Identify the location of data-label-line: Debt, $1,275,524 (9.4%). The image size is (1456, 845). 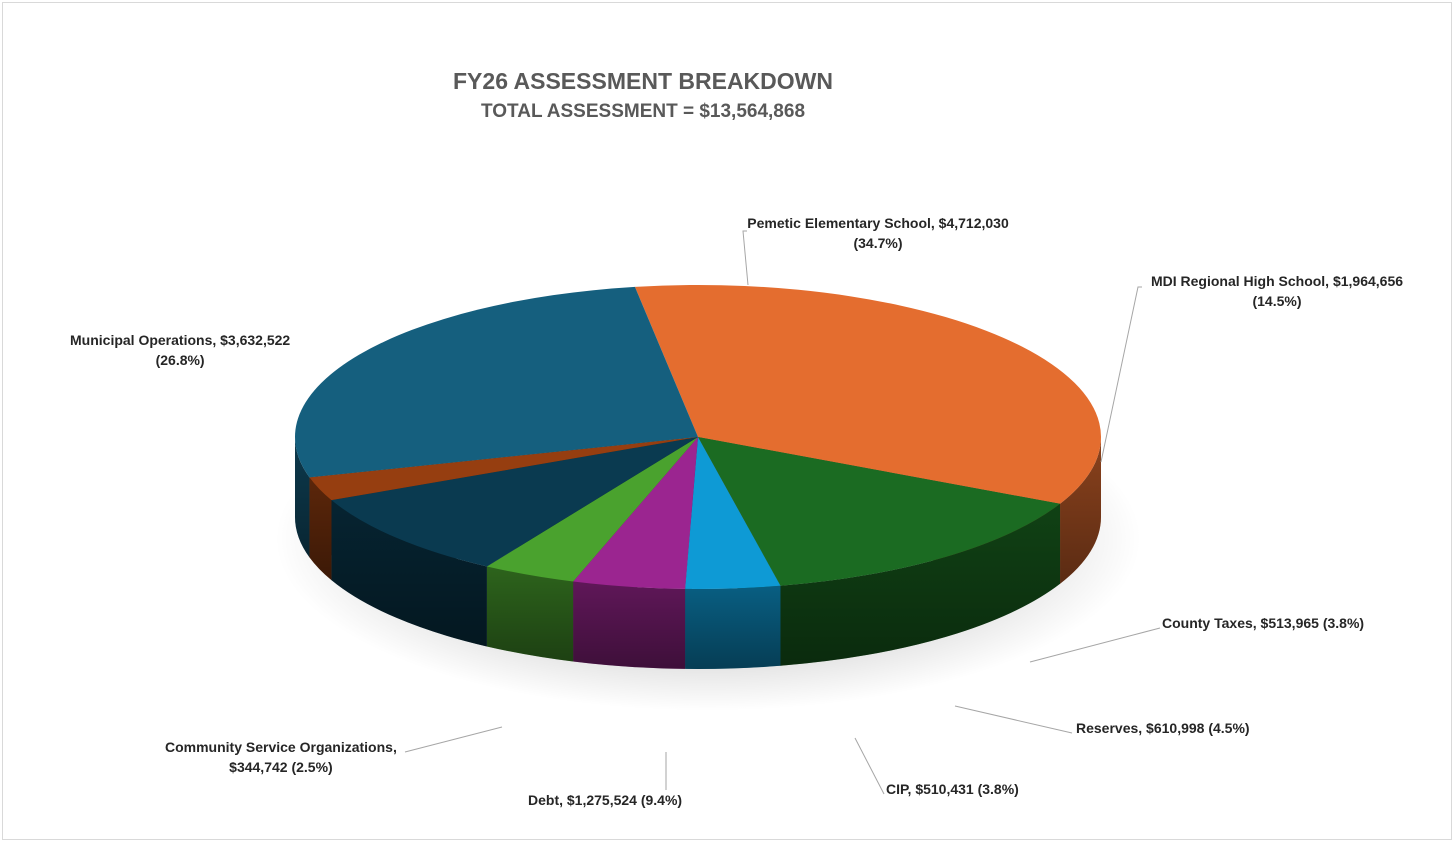
(605, 800).